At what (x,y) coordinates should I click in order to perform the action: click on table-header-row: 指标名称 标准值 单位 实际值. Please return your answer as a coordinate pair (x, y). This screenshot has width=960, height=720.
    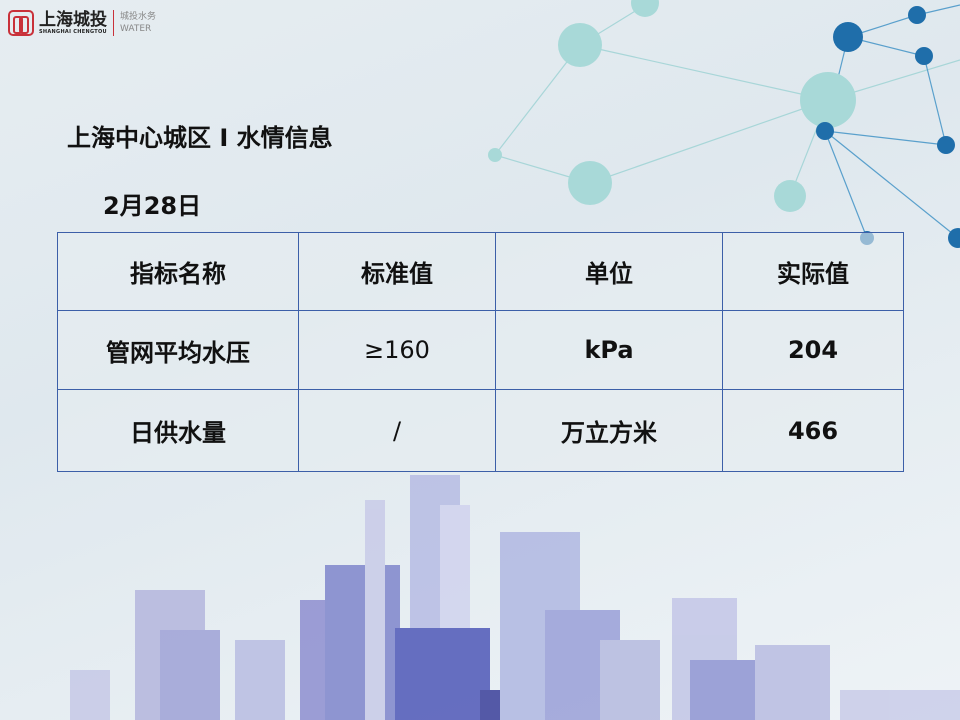
    Looking at the image, I should click on (480, 271).